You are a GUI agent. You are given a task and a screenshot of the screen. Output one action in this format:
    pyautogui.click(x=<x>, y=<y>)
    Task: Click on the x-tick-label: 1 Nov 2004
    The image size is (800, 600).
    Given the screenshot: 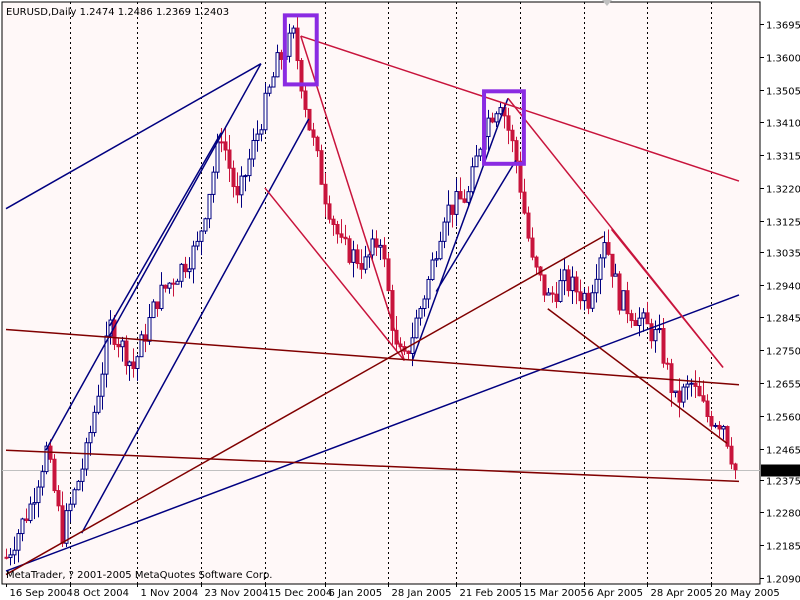 What is the action you would take?
    pyautogui.click(x=170, y=593)
    